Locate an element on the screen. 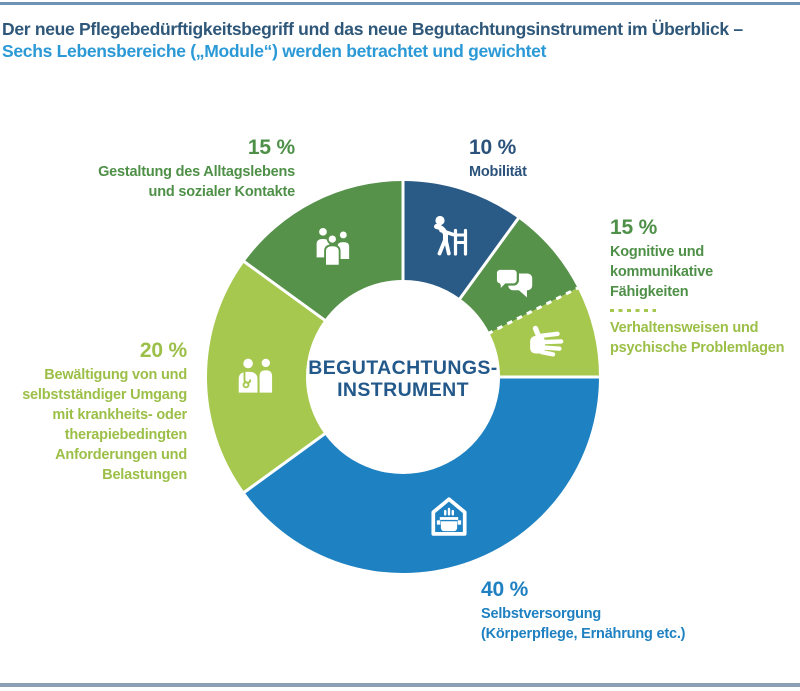 This screenshot has height=691, width=800. label-bewaeltigung-line3: mit krankheits- oder is located at coordinates (119, 415).